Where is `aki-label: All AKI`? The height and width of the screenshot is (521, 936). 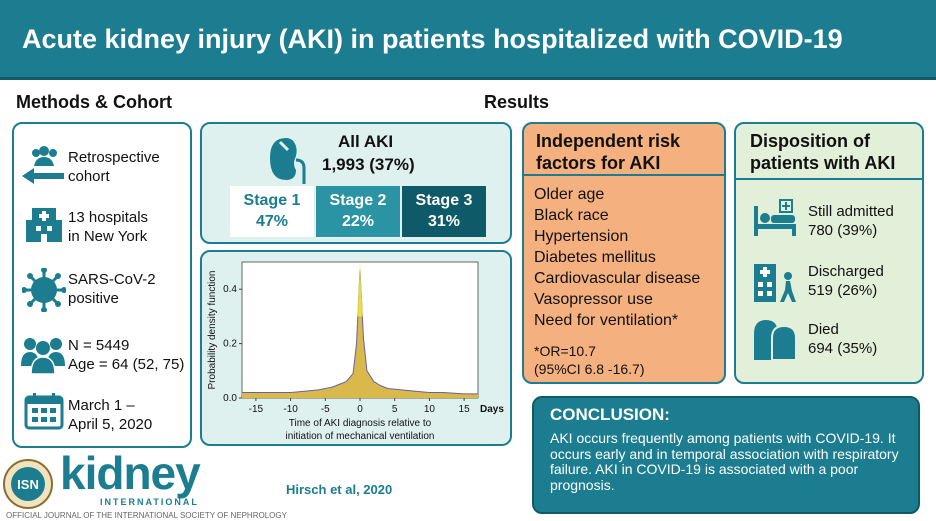 aki-label: All AKI is located at coordinates (366, 141).